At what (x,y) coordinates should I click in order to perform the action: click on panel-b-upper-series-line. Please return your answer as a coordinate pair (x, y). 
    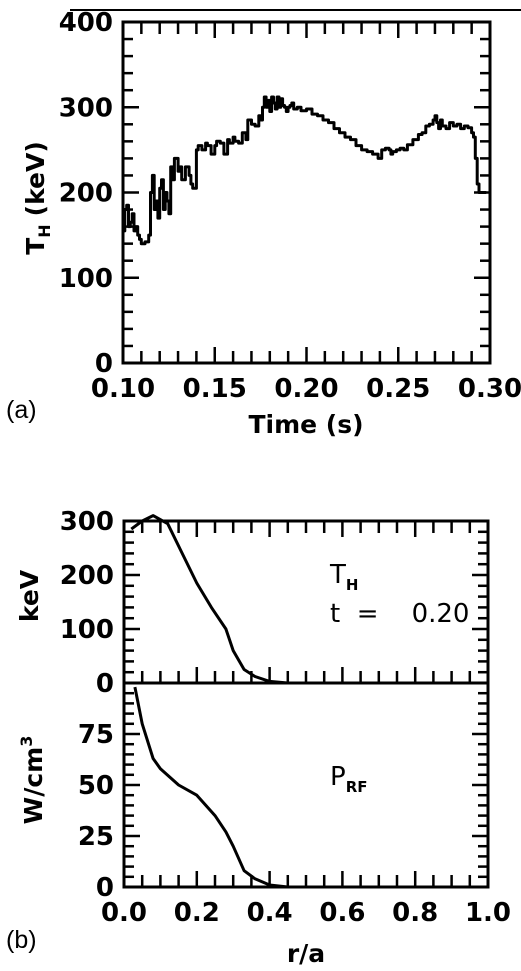
    Looking at the image, I should click on (209, 599).